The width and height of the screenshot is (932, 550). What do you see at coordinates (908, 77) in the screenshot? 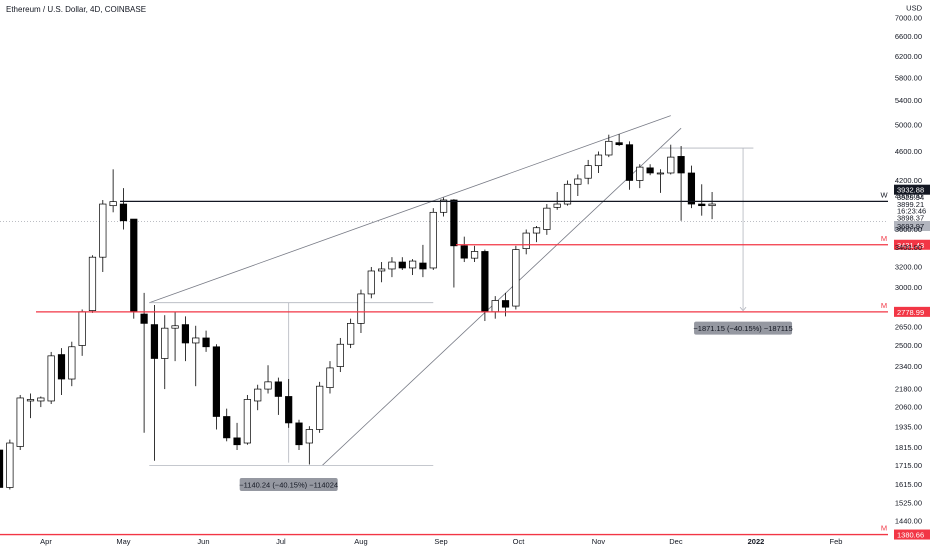
I see `y-tick-label: 5800.00` at bounding box center [908, 77].